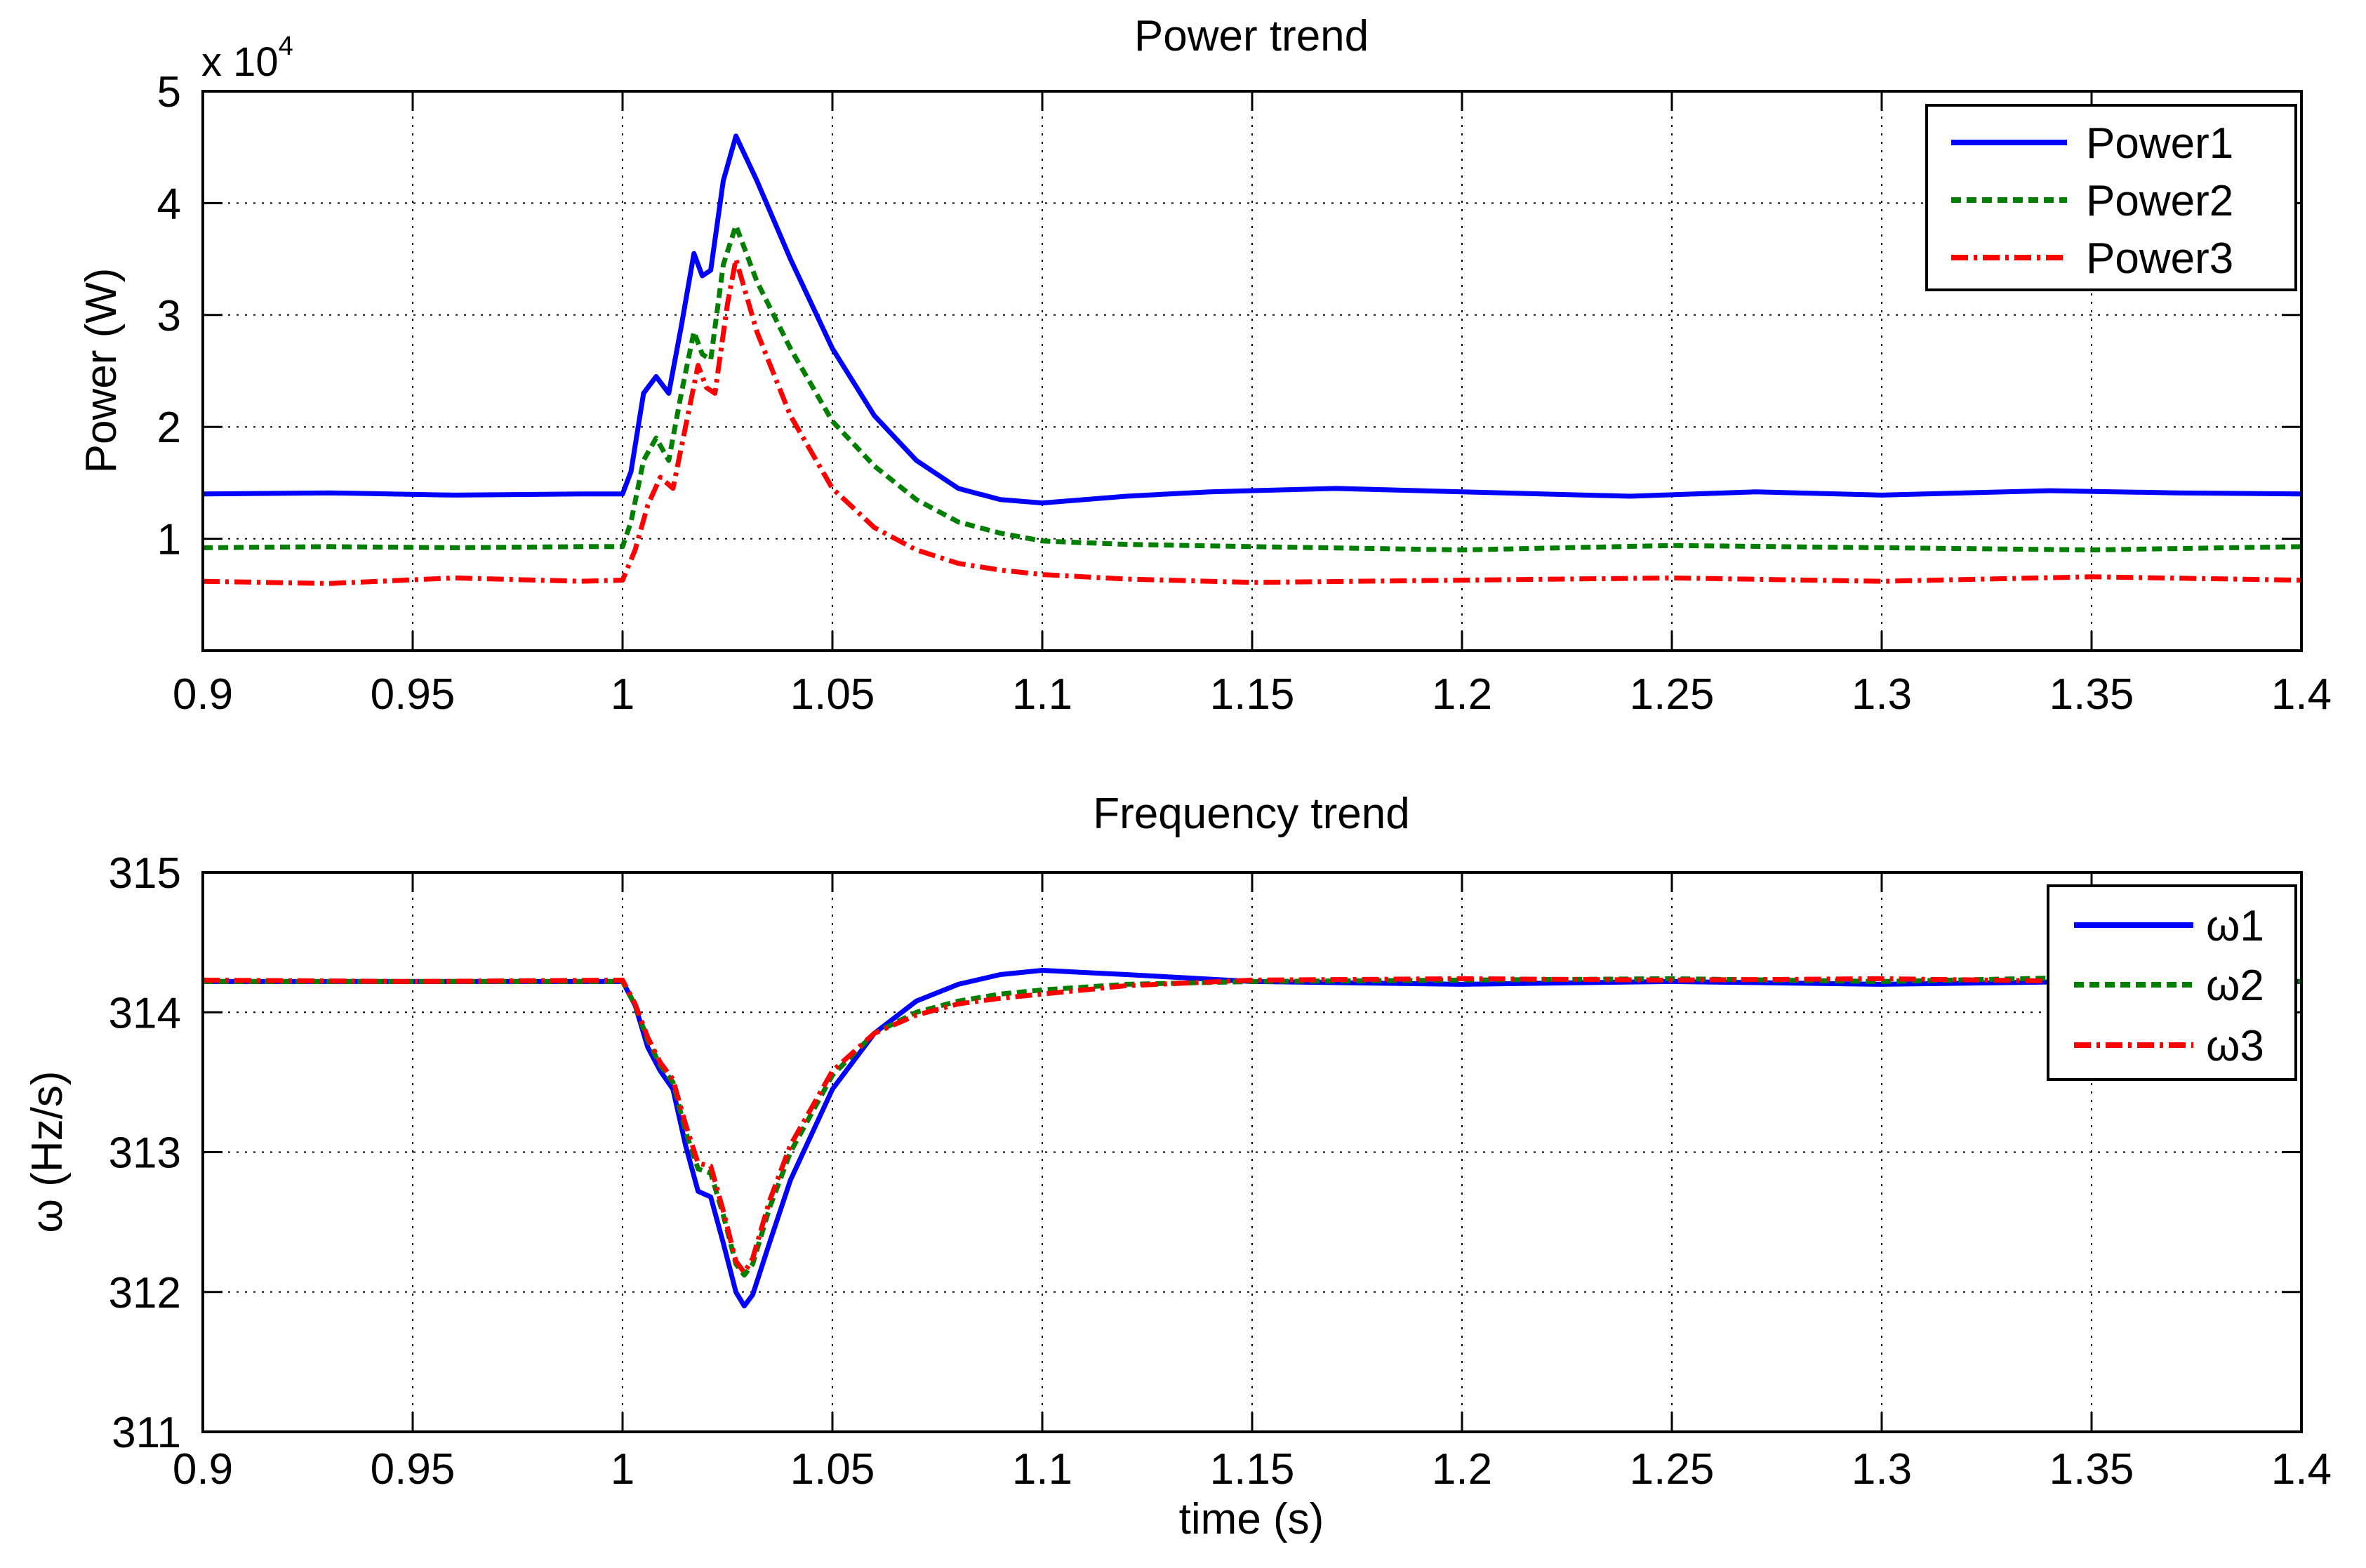 This screenshot has width=2366, height=1568. Describe the element at coordinates (2159, 143) in the screenshot. I see `legend-label-power1: Power1` at that location.